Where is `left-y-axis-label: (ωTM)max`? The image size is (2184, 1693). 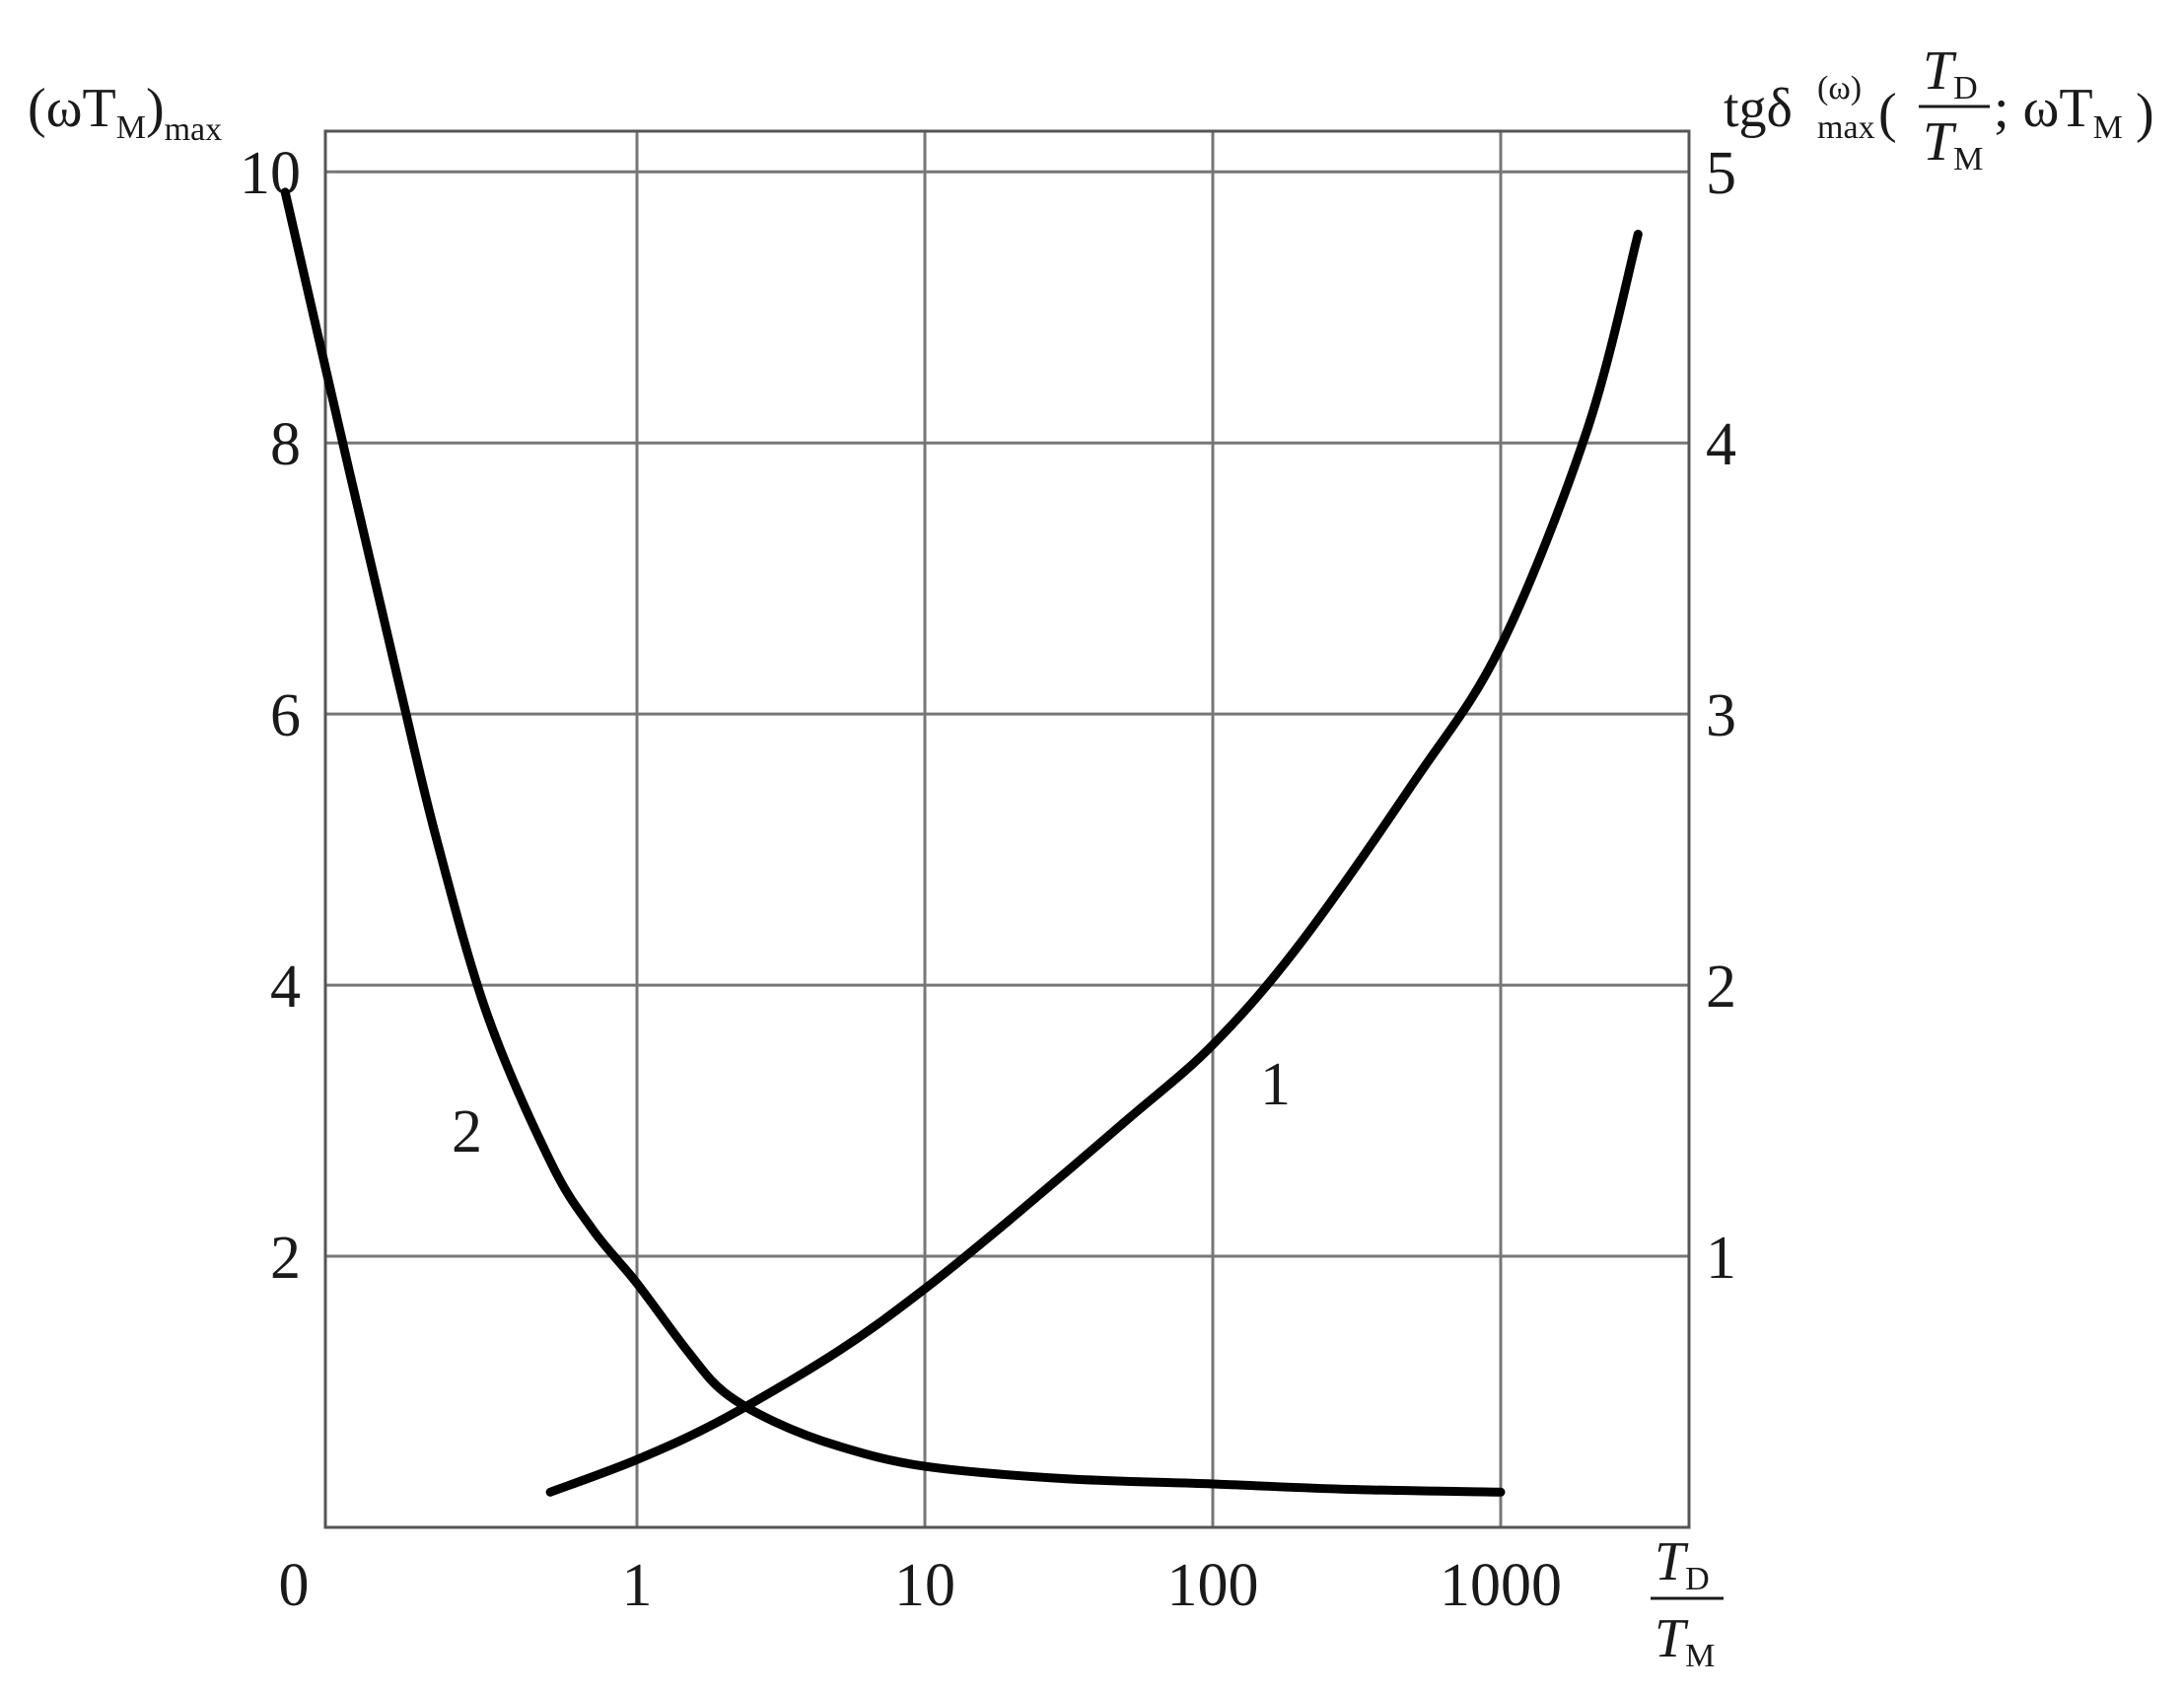
left-y-axis-label: (ωTM)max is located at coordinates (125, 113).